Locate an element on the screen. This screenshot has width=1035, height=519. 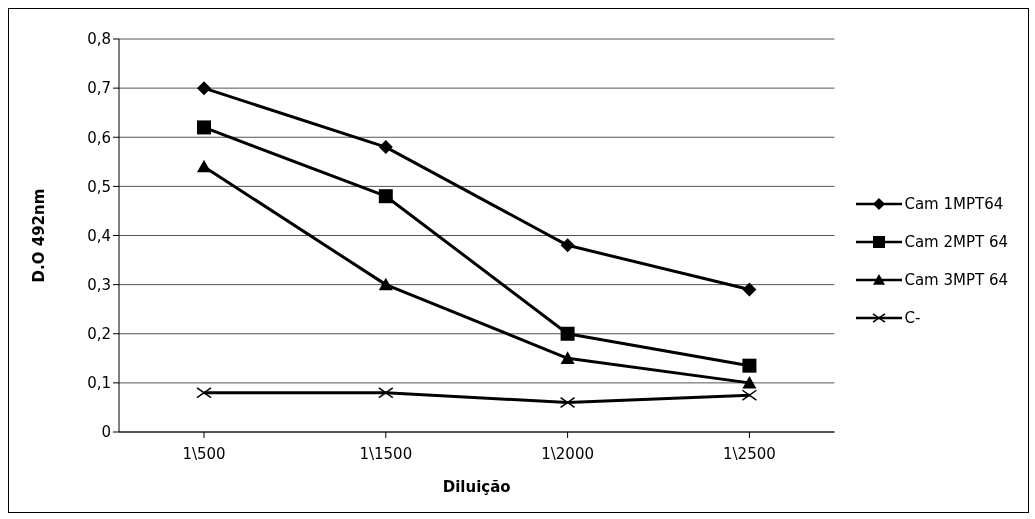
y-tick-label: 0,5 is located at coordinates (99, 186).